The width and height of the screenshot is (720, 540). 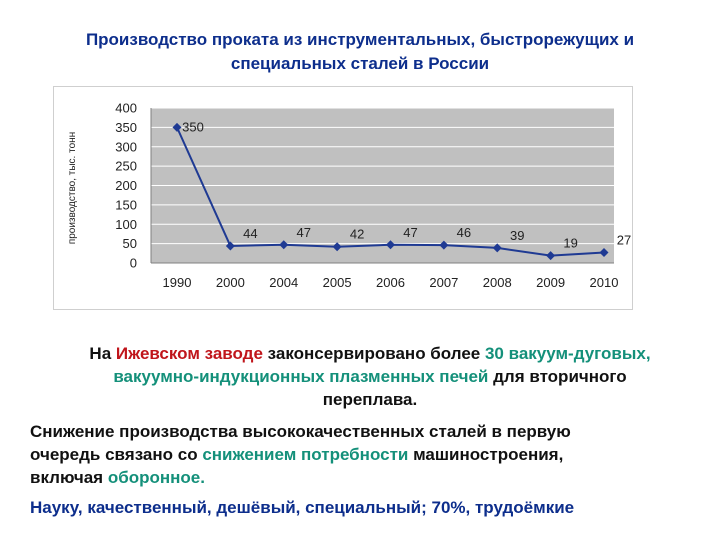 What do you see at coordinates (72, 188) in the screenshot?
I see `y-axis-label: производство, тыс. тонн` at bounding box center [72, 188].